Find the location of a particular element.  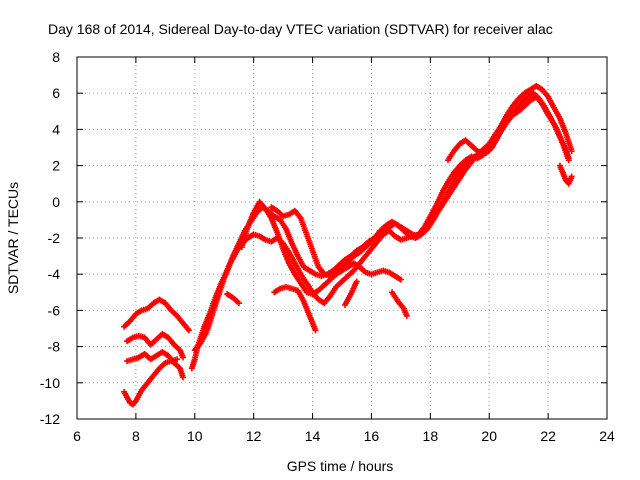

x-tick-labels: 6 8 10 12 14 16 18 20 22 24 is located at coordinates (344, 436).